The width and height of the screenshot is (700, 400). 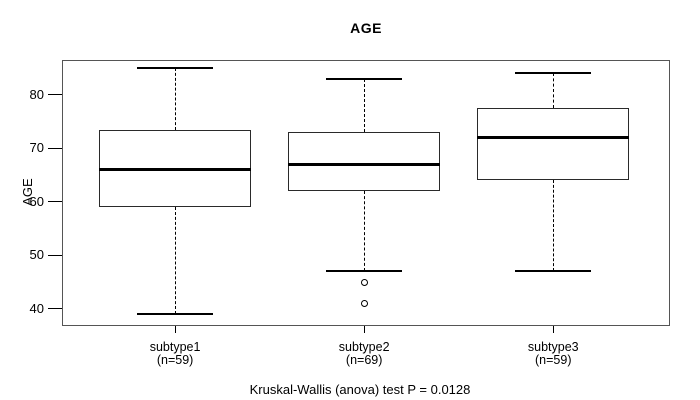 What do you see at coordinates (364, 360) in the screenshot?
I see `group-n: (n=69)` at bounding box center [364, 360].